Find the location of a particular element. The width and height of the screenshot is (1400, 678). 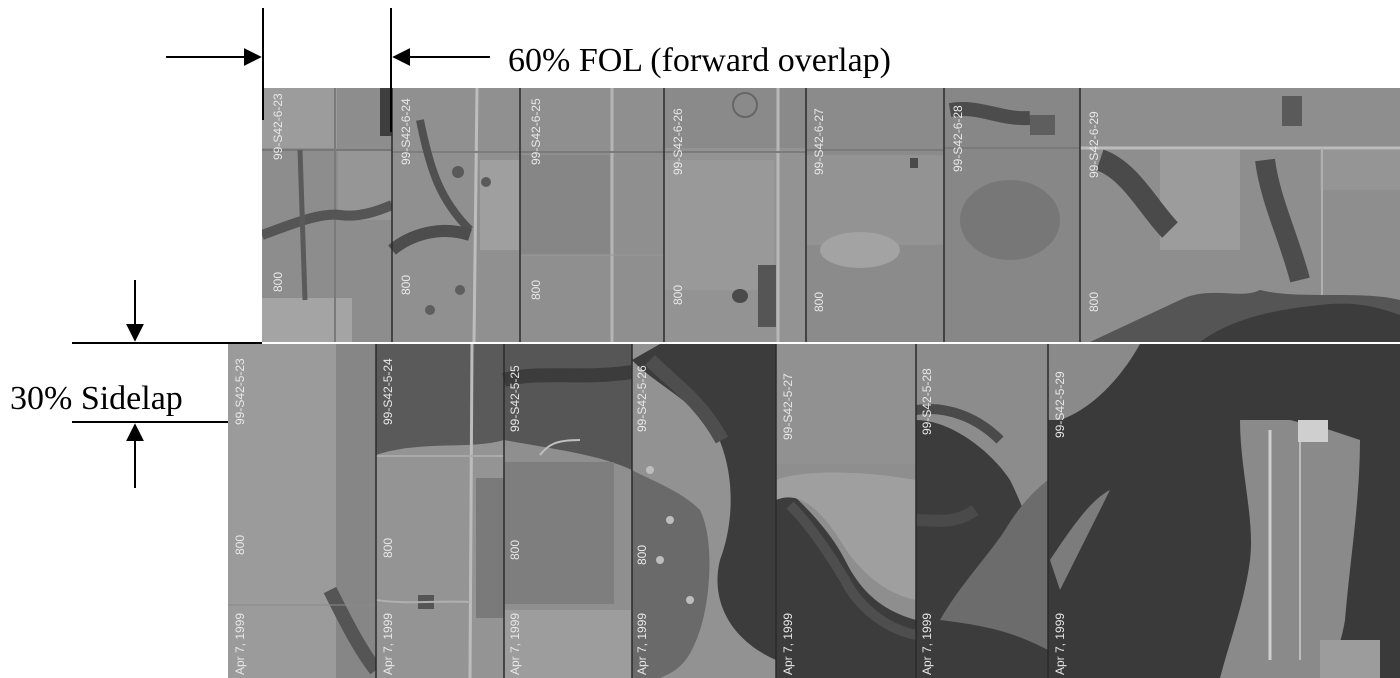

forward-overlap-label: 60% FOL (forward overlap) is located at coordinates (699, 60).